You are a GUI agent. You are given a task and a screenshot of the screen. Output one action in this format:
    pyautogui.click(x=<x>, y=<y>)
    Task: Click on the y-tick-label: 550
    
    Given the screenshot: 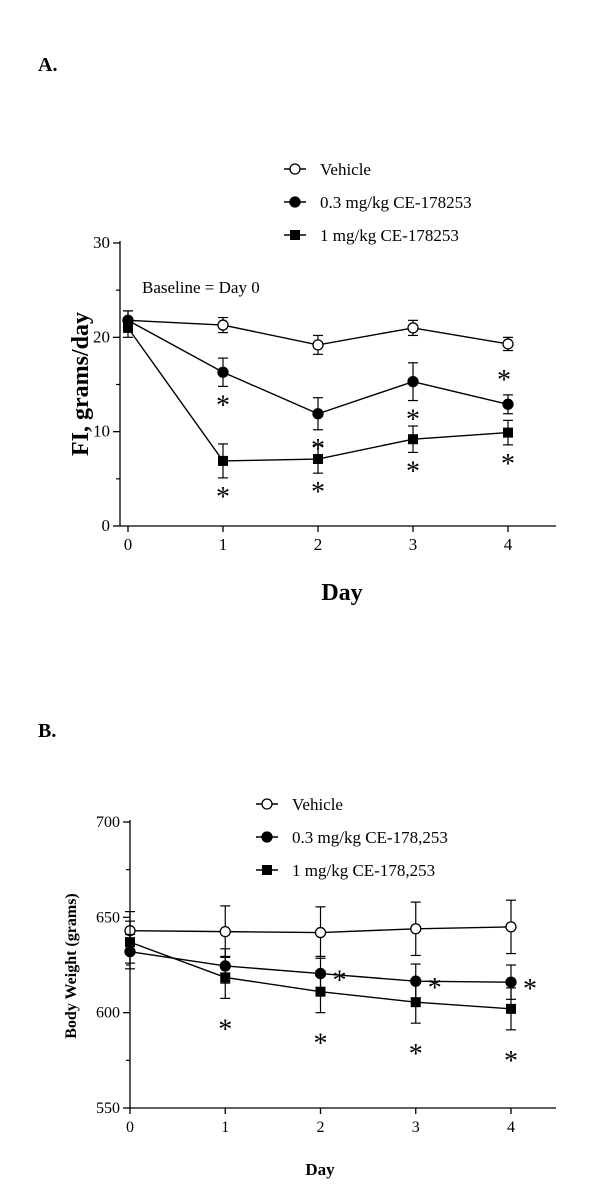 What is the action you would take?
    pyautogui.click(x=108, y=1108)
    